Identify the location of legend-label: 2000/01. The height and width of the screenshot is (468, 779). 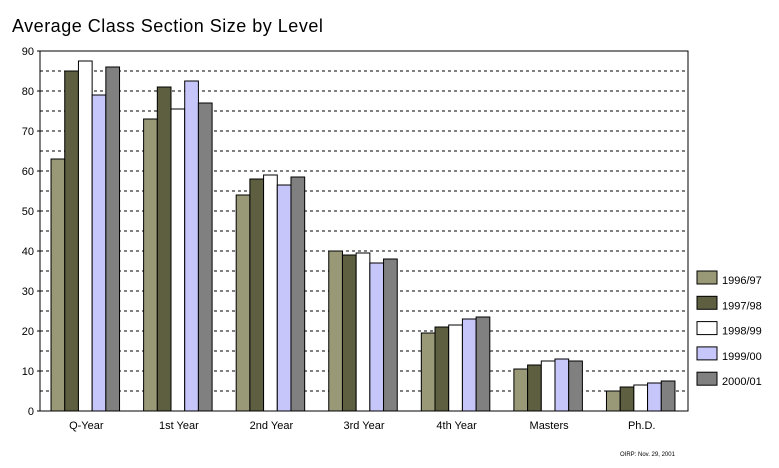
(742, 382).